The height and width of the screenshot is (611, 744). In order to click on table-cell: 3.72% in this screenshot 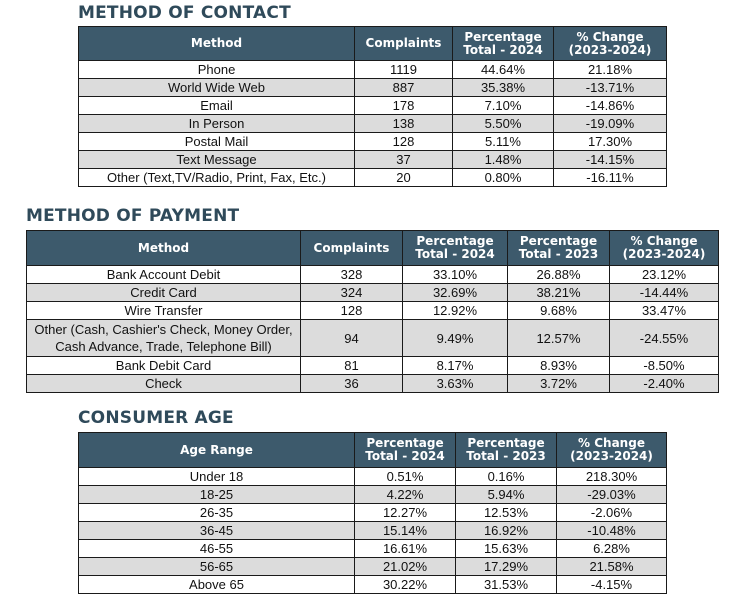, I will do `click(558, 383)`.